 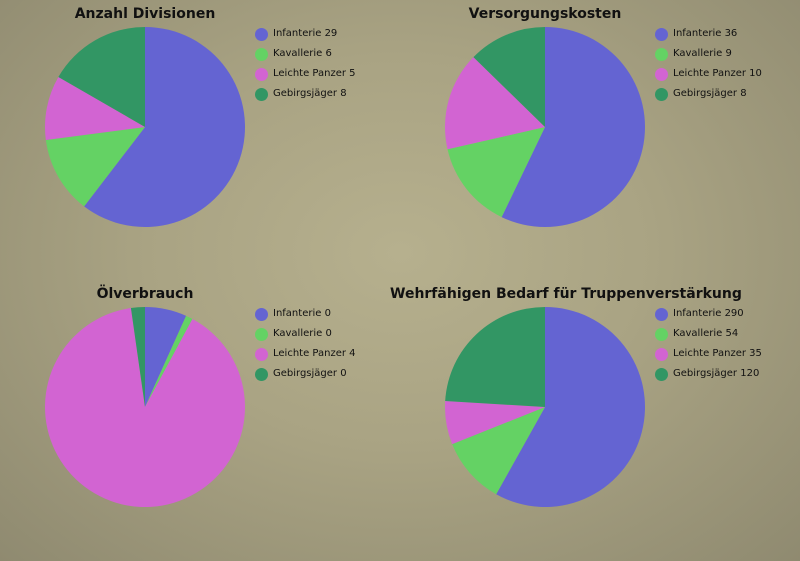 I want to click on legend-label: Infanterie 0, so click(x=302, y=313).